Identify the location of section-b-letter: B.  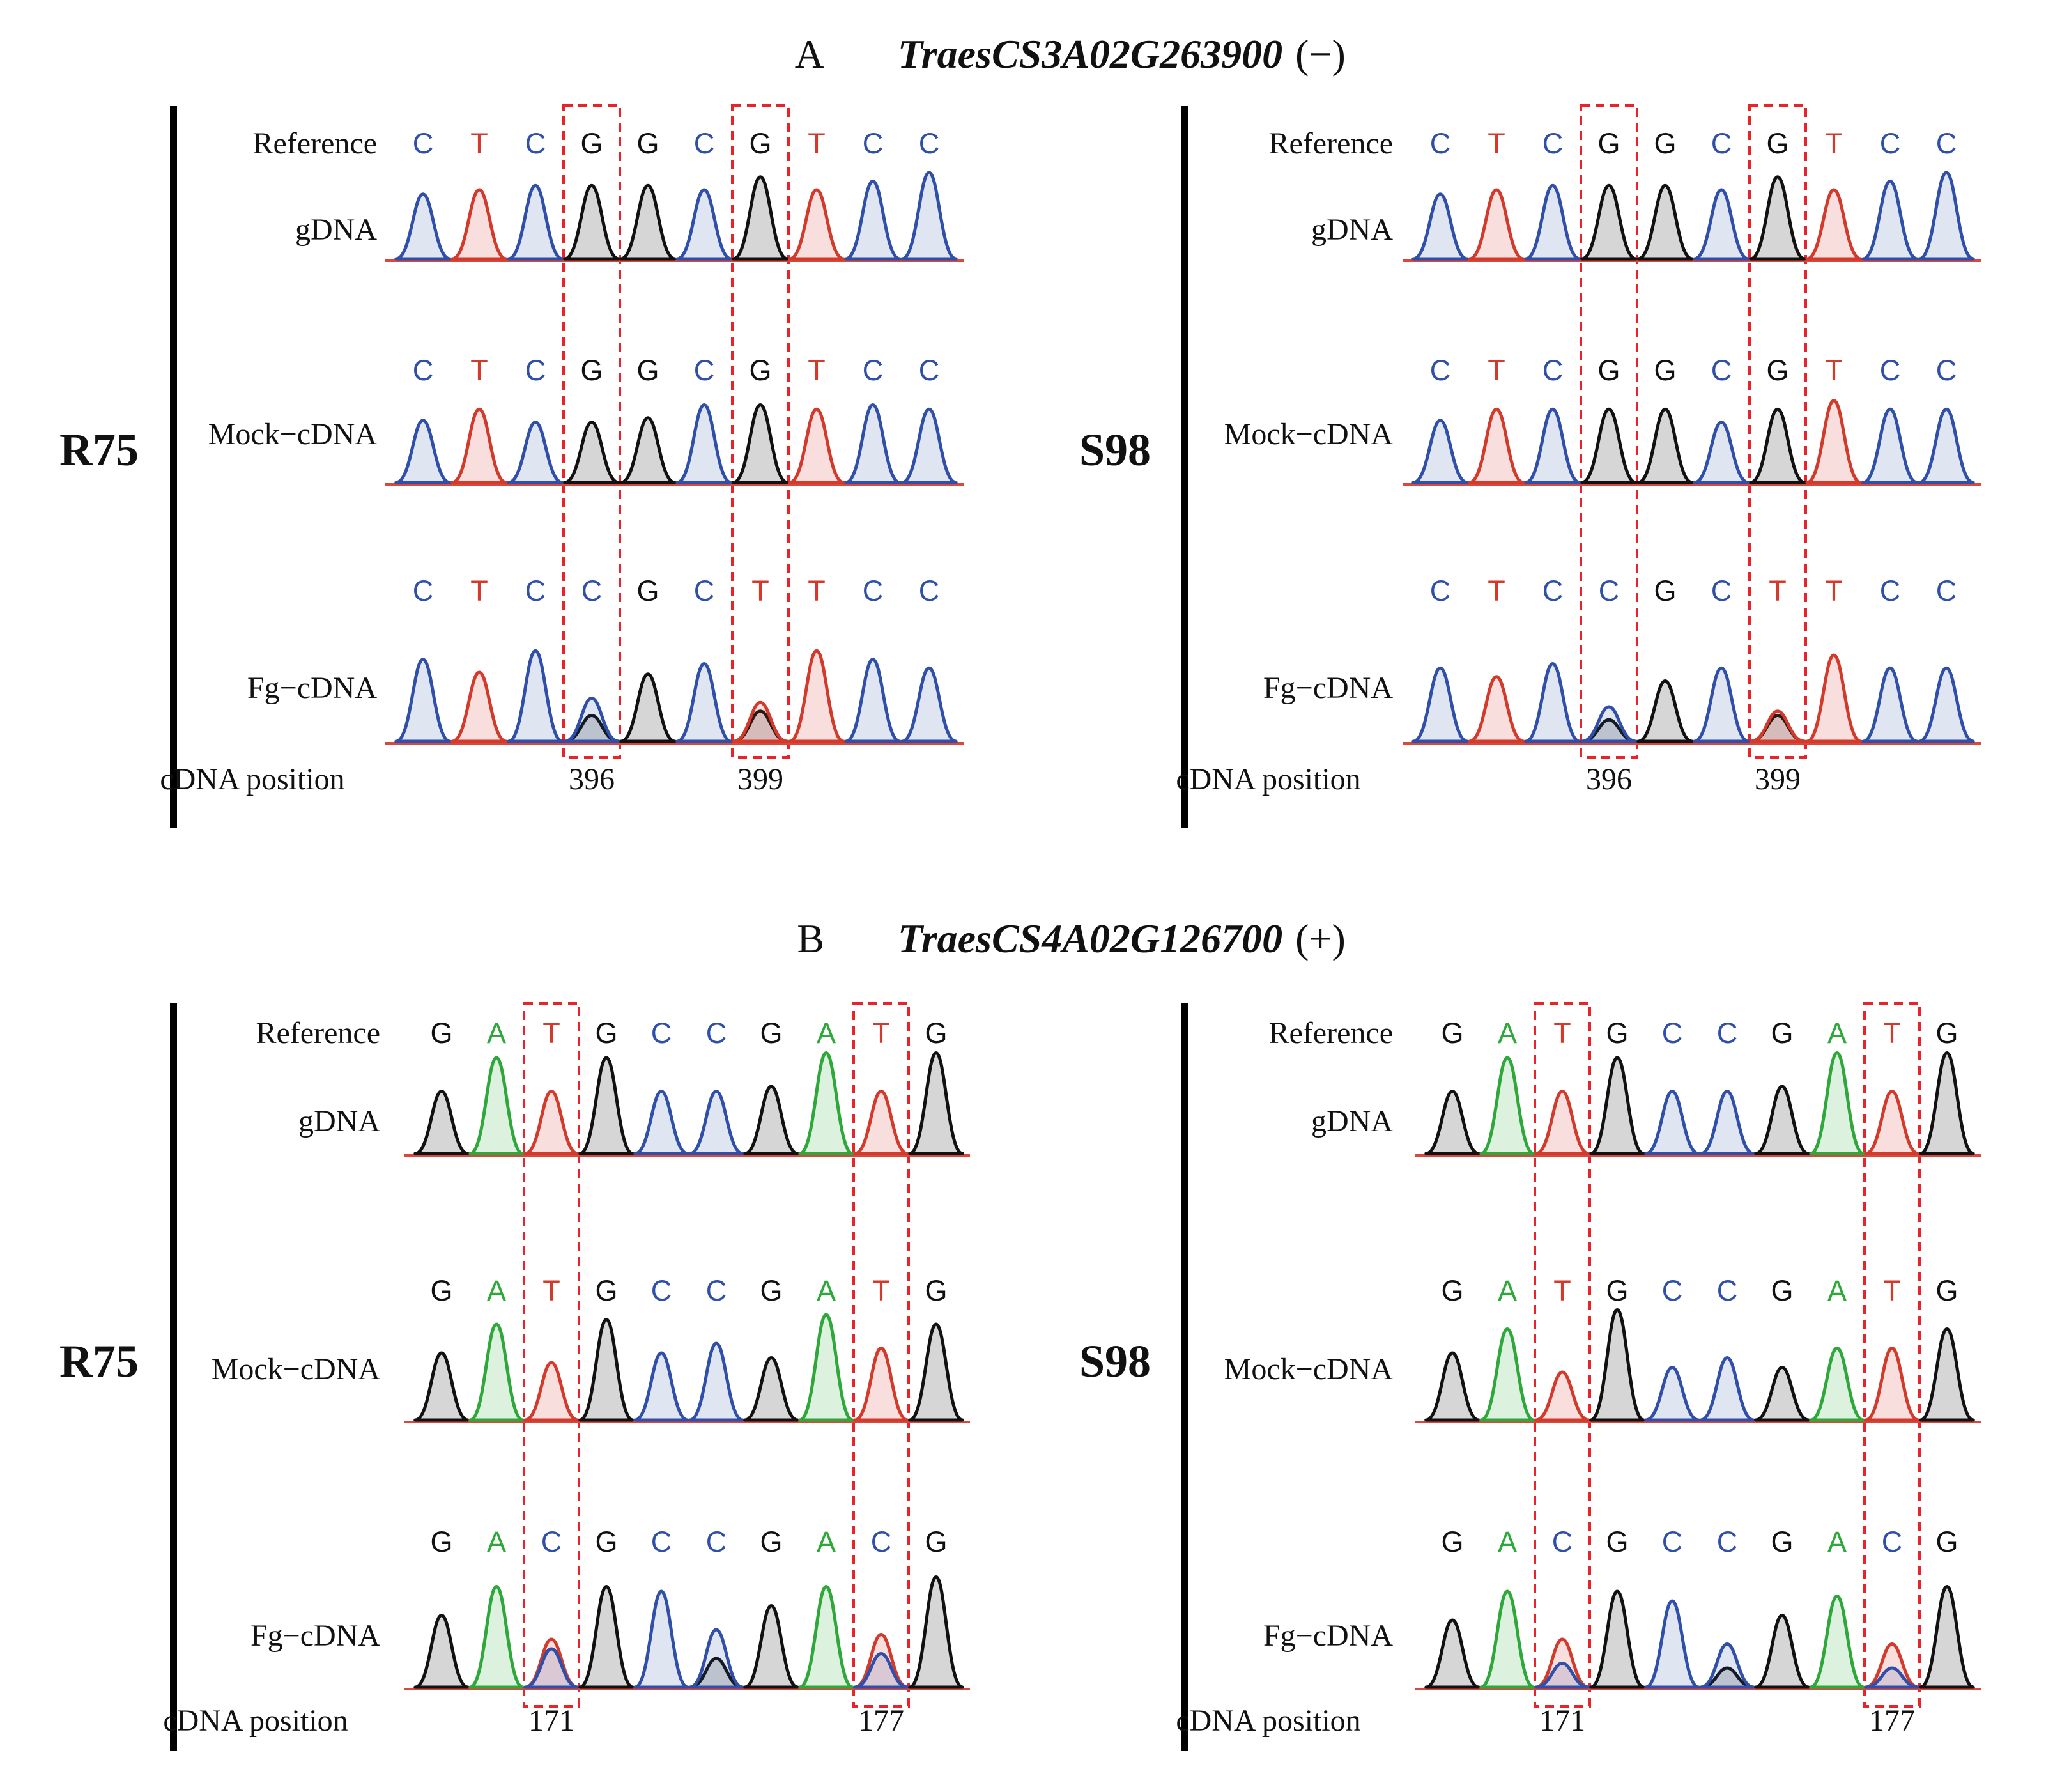
(810, 938).